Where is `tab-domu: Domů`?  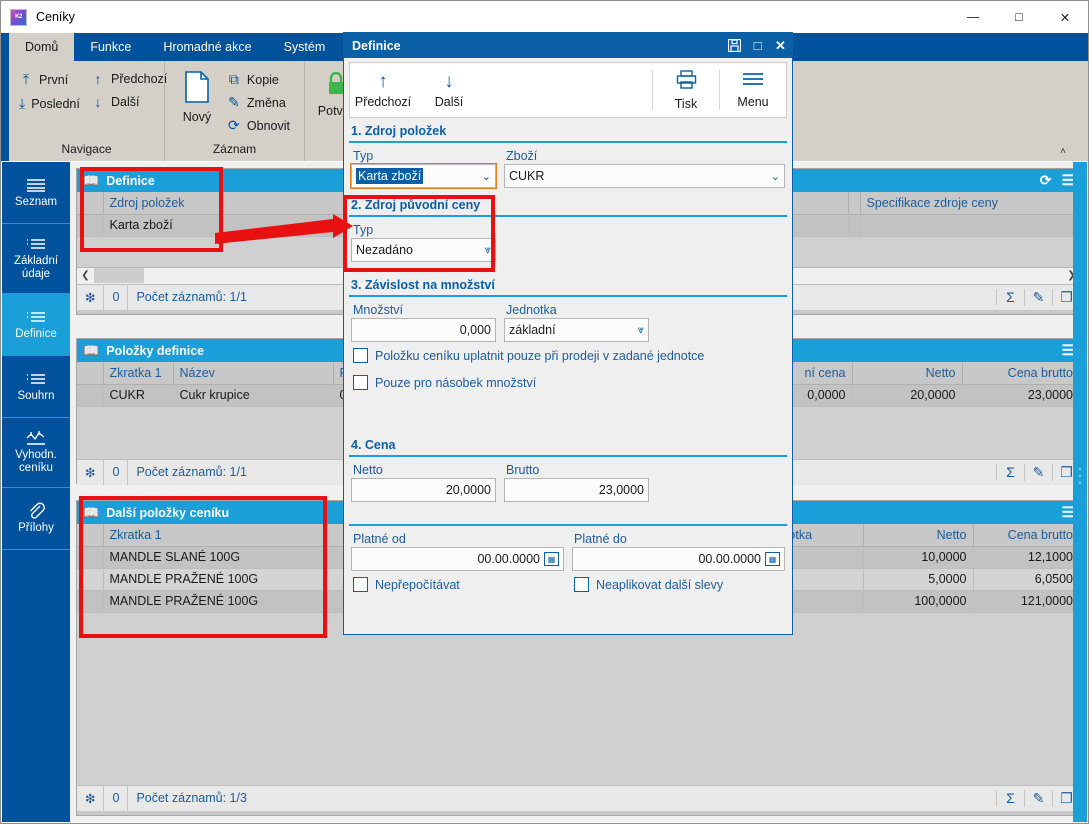 tab-domu: Domů is located at coordinates (42, 47).